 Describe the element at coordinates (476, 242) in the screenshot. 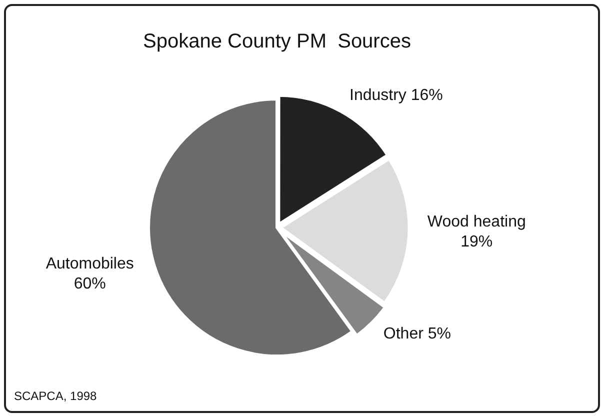

I see `data-label: 19%` at that location.